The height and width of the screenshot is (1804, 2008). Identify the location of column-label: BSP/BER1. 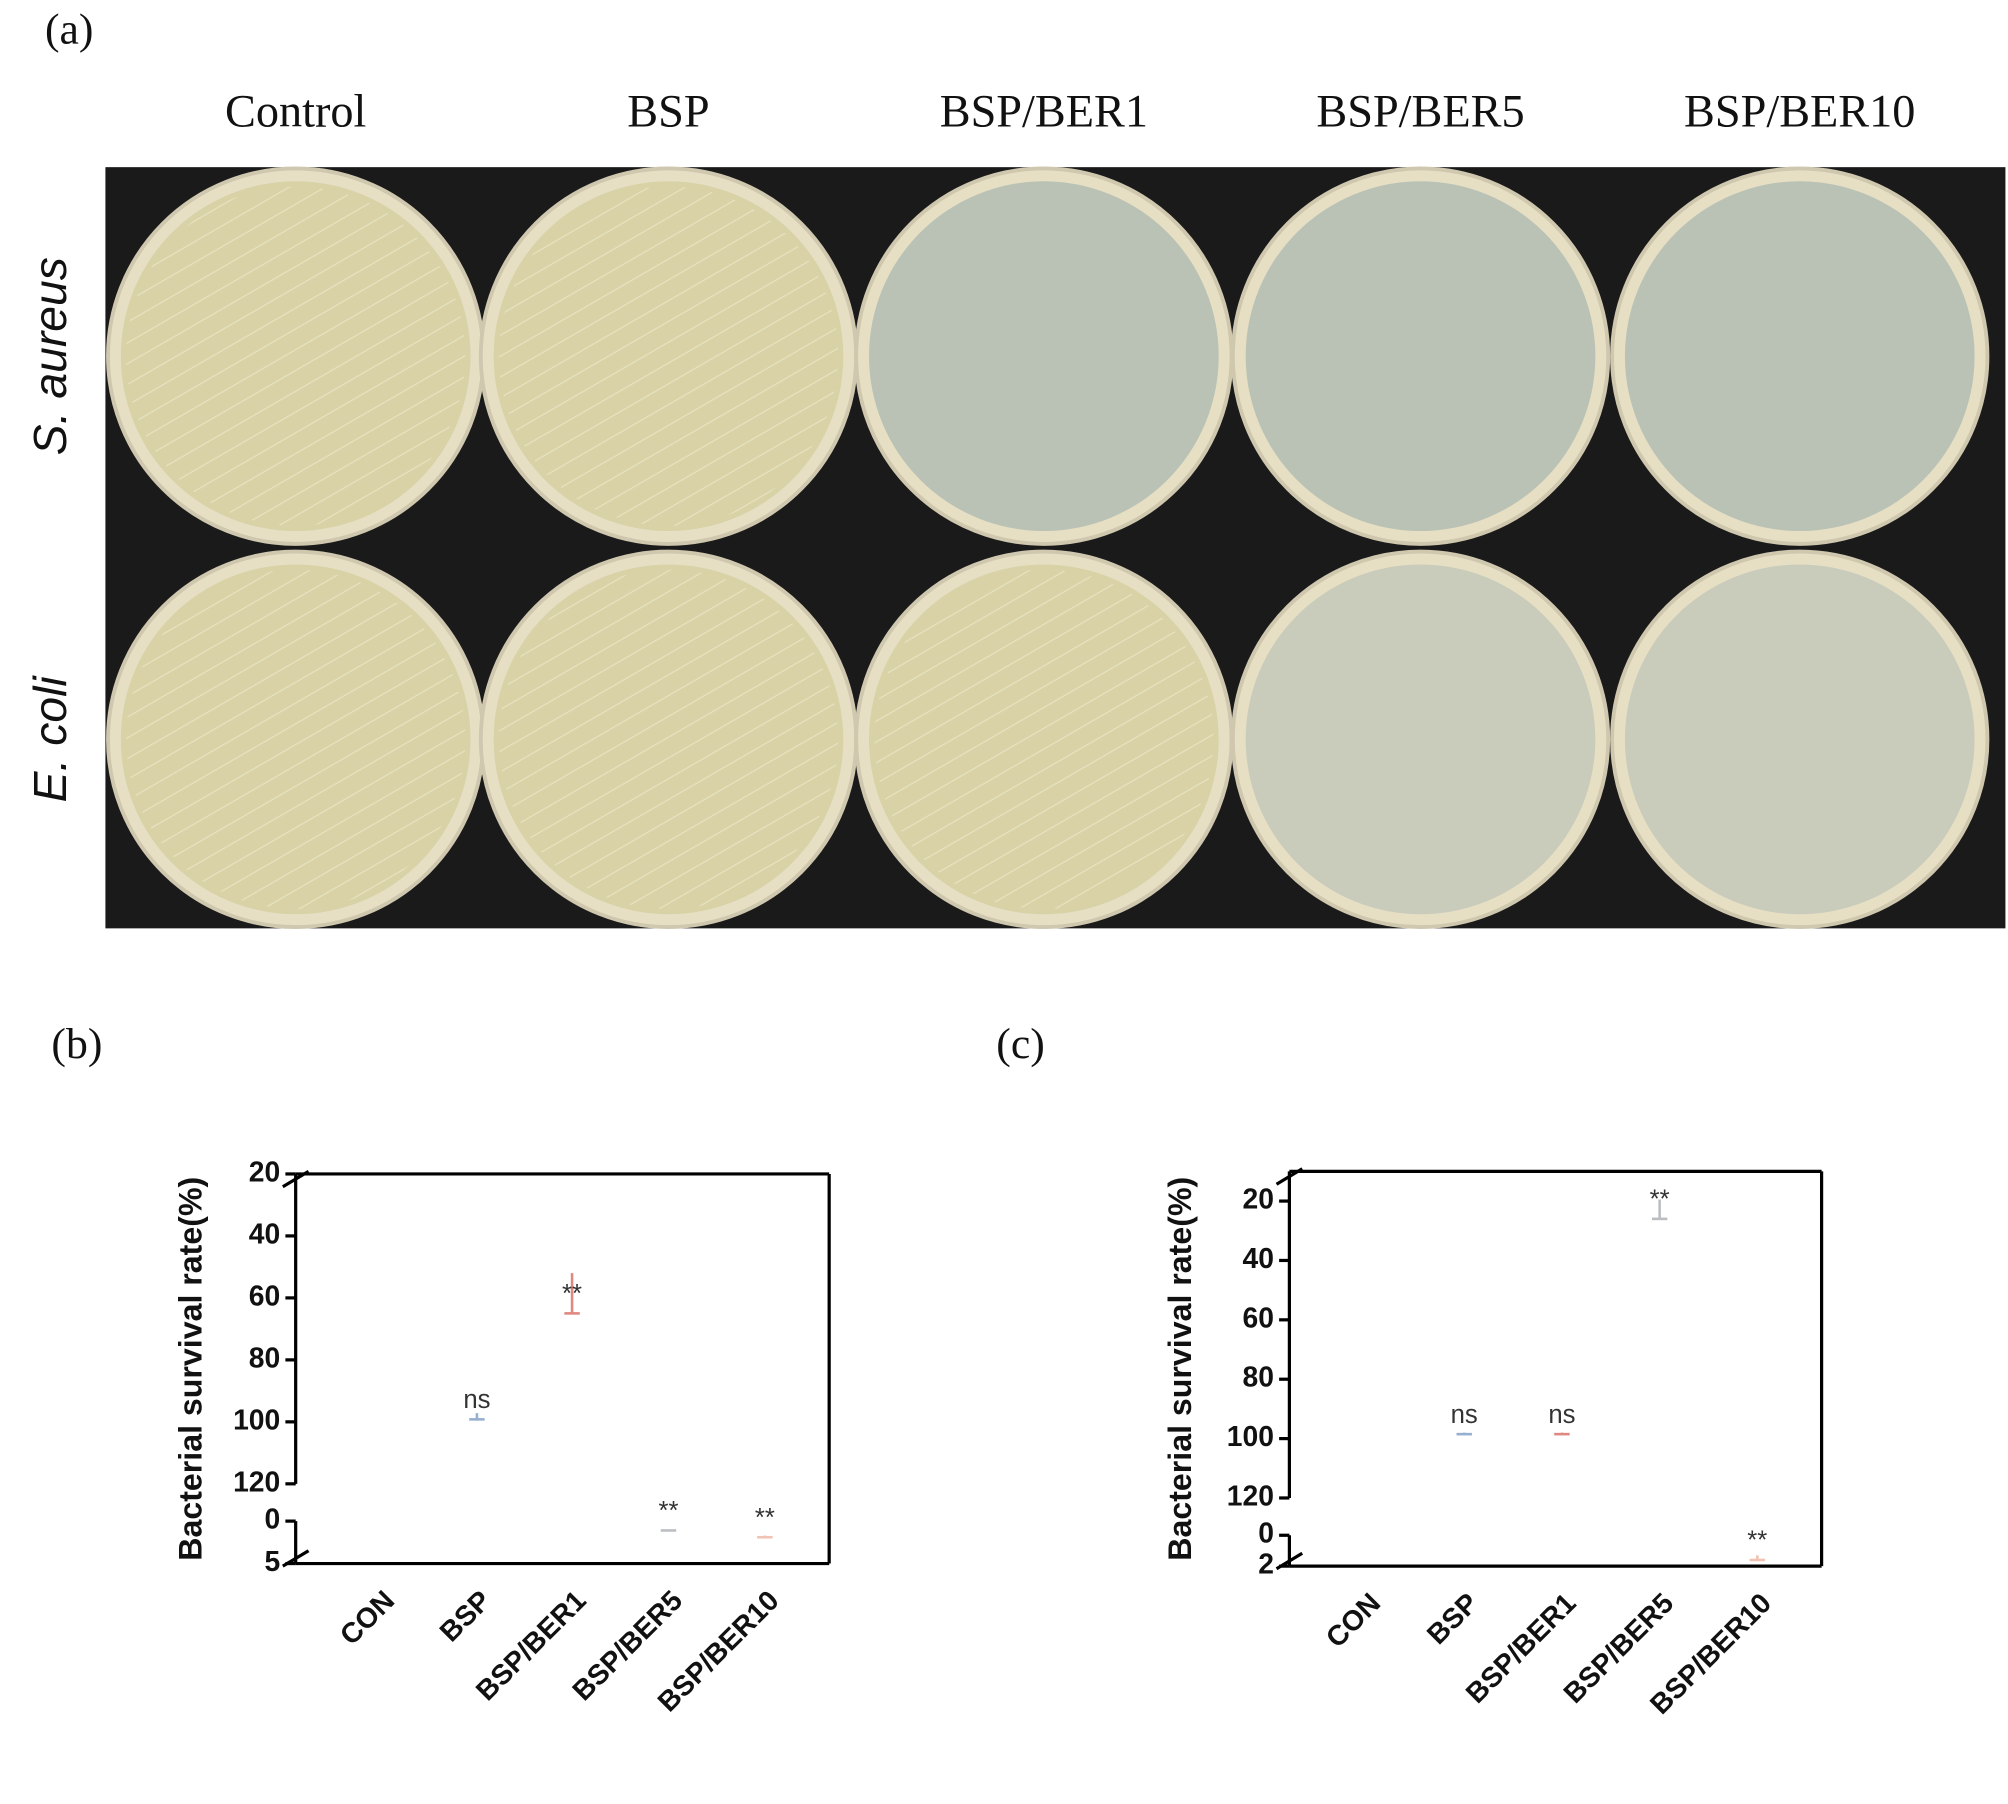
(1044, 111).